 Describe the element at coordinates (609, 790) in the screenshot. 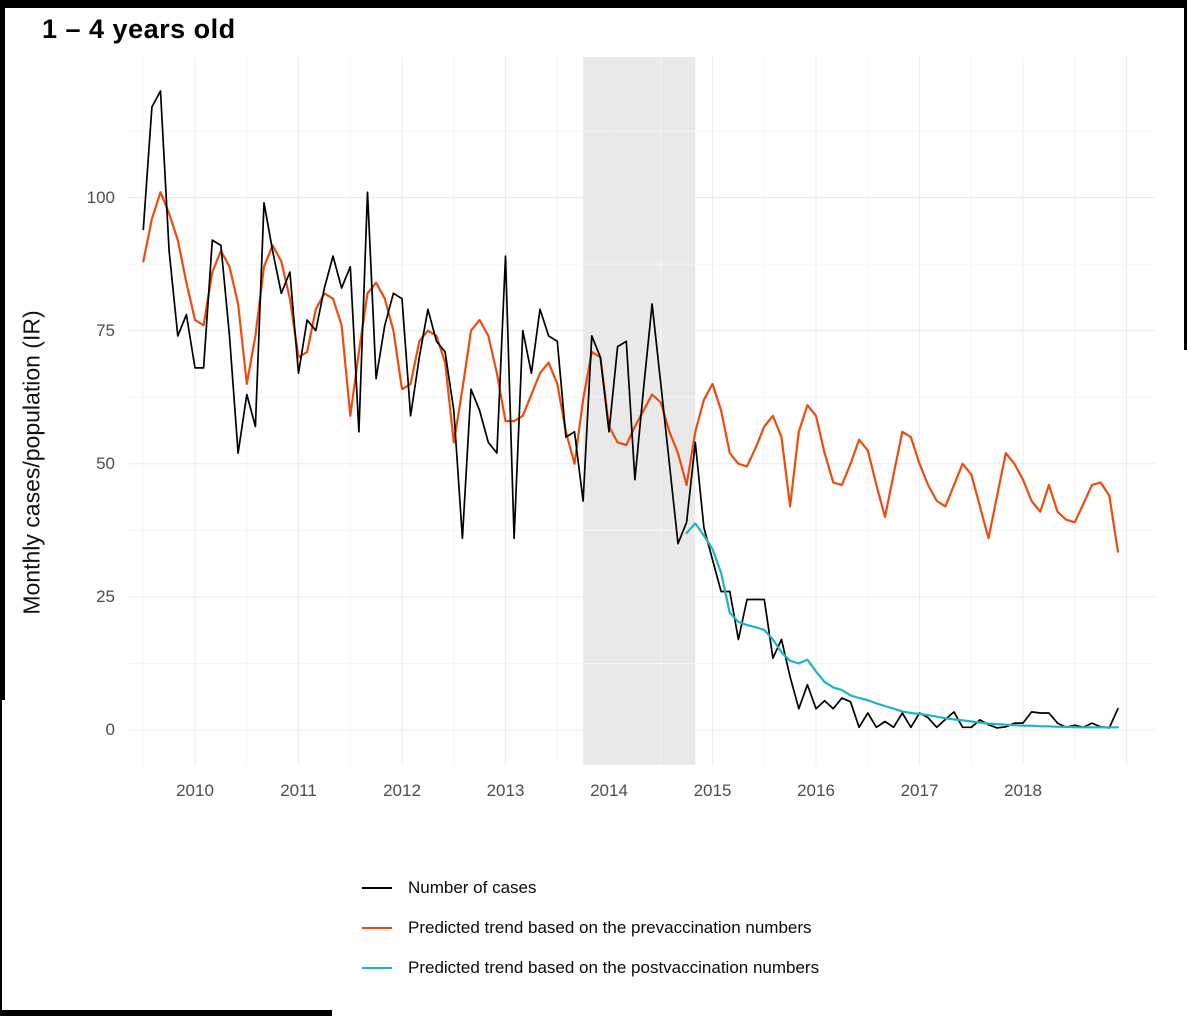

I see `x-tick-label: 2014` at that location.